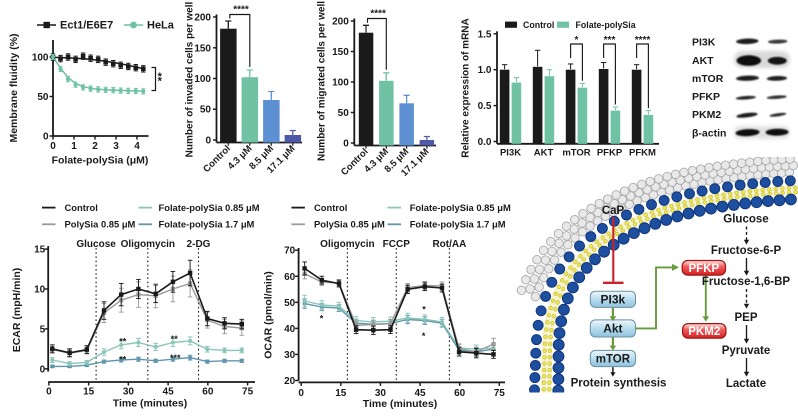  What do you see at coordinates (150, 404) in the screenshot?
I see `svg-text: Time (minutes)` at bounding box center [150, 404].